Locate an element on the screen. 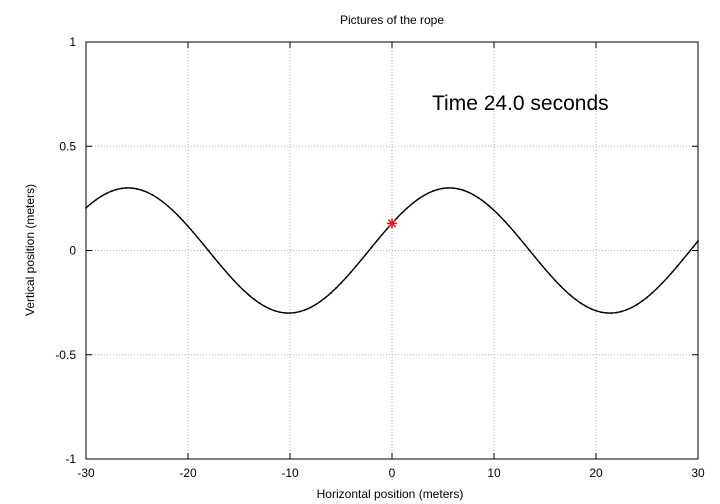 This screenshot has width=720, height=504. x-tick-label: 0 is located at coordinates (392, 473).